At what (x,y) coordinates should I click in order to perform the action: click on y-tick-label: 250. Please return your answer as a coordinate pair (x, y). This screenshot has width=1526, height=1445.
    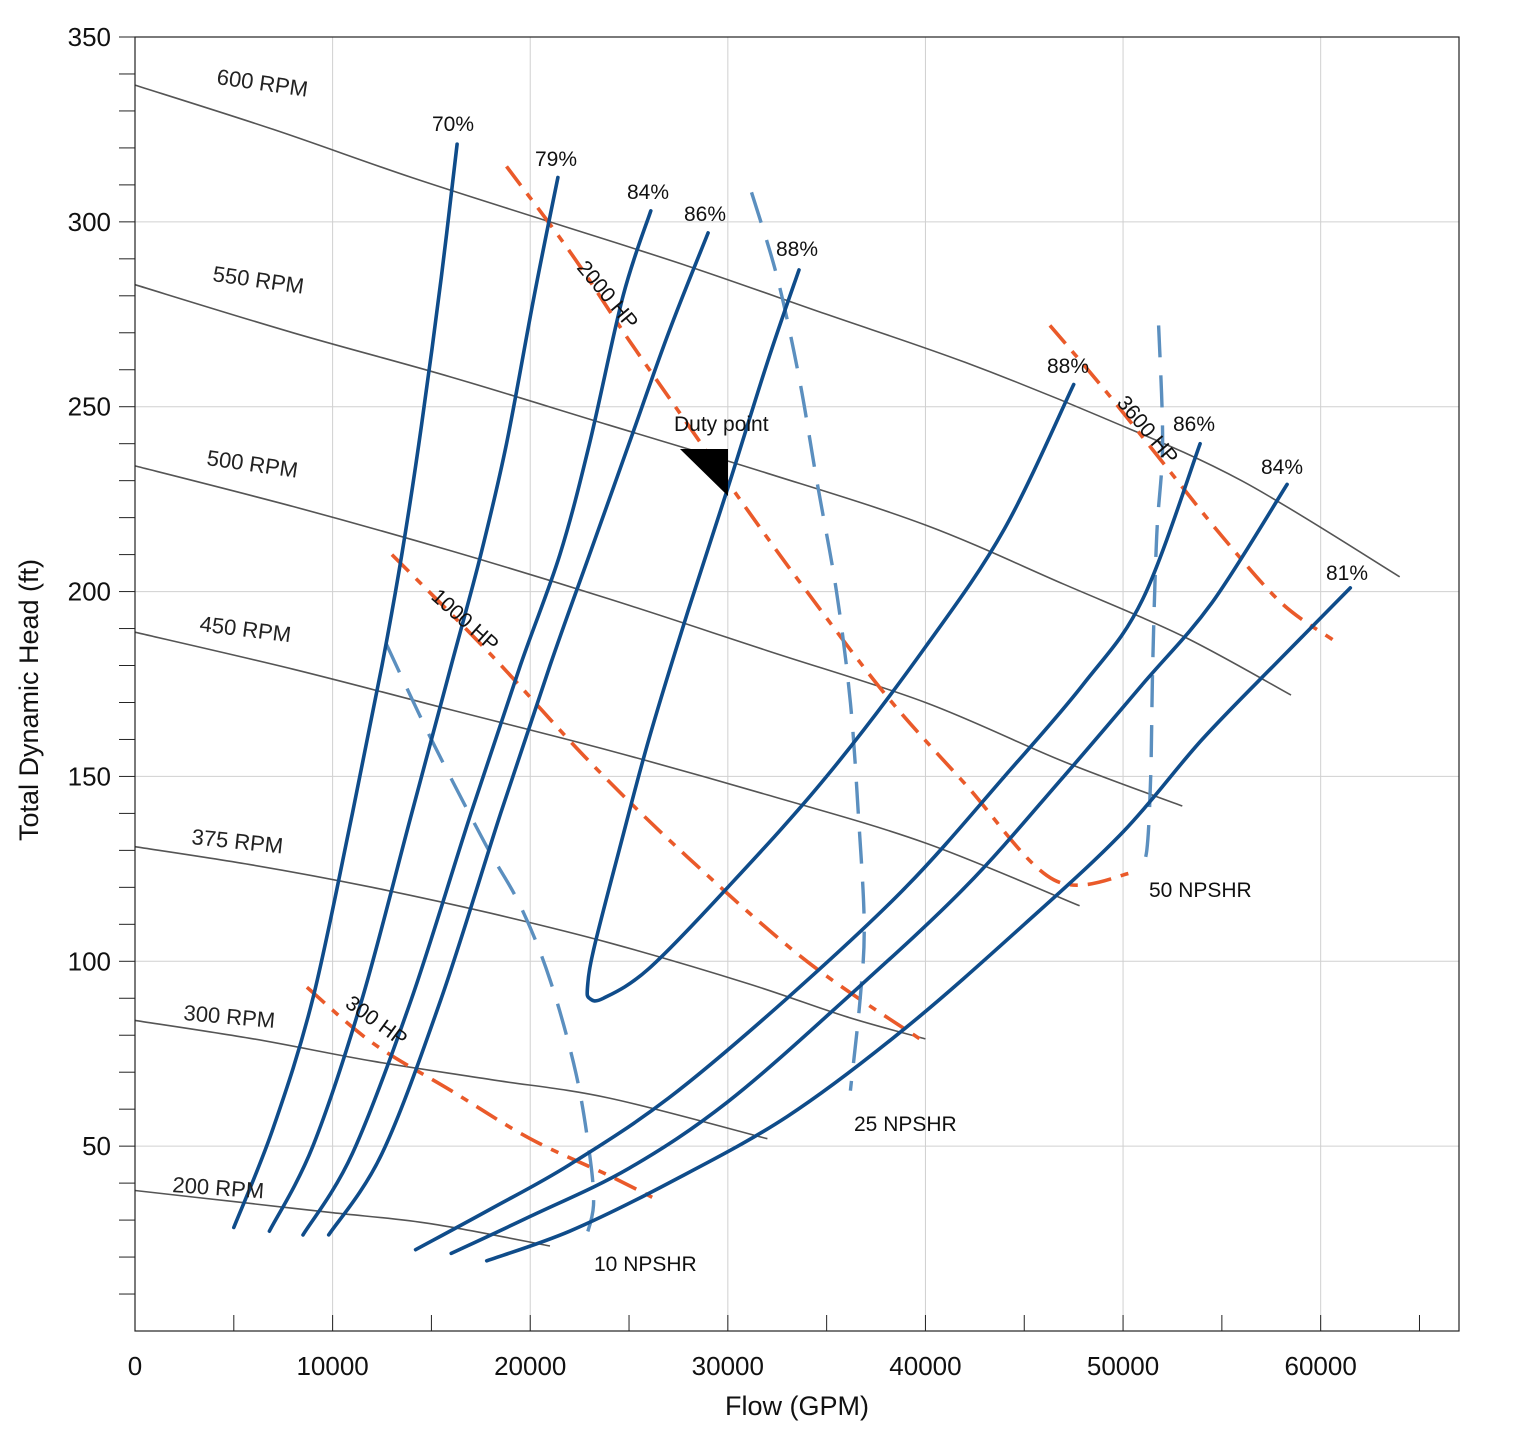
    Looking at the image, I should click on (89, 407).